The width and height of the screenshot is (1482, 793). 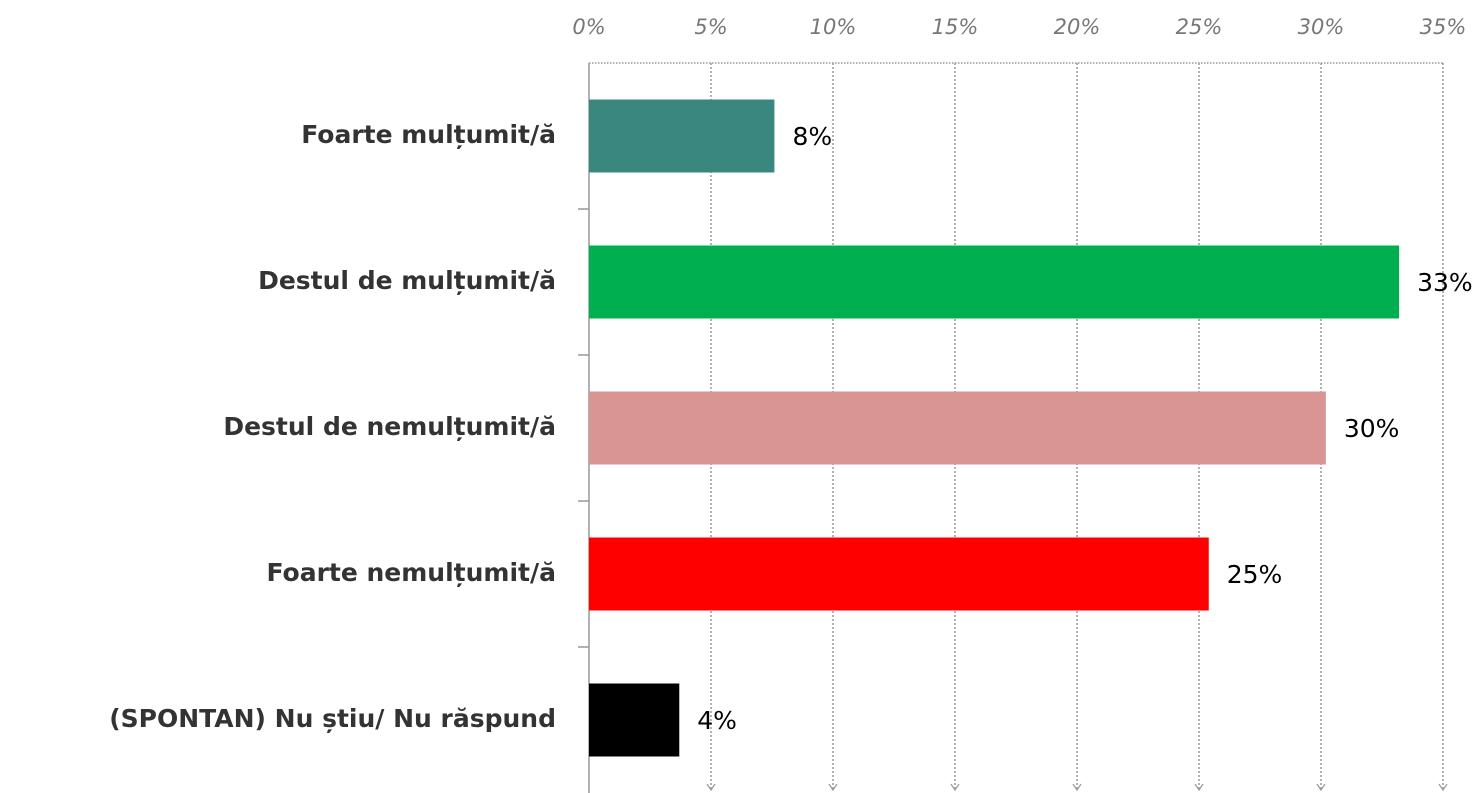 I want to click on x-tick-label: 5%, so click(x=710, y=27).